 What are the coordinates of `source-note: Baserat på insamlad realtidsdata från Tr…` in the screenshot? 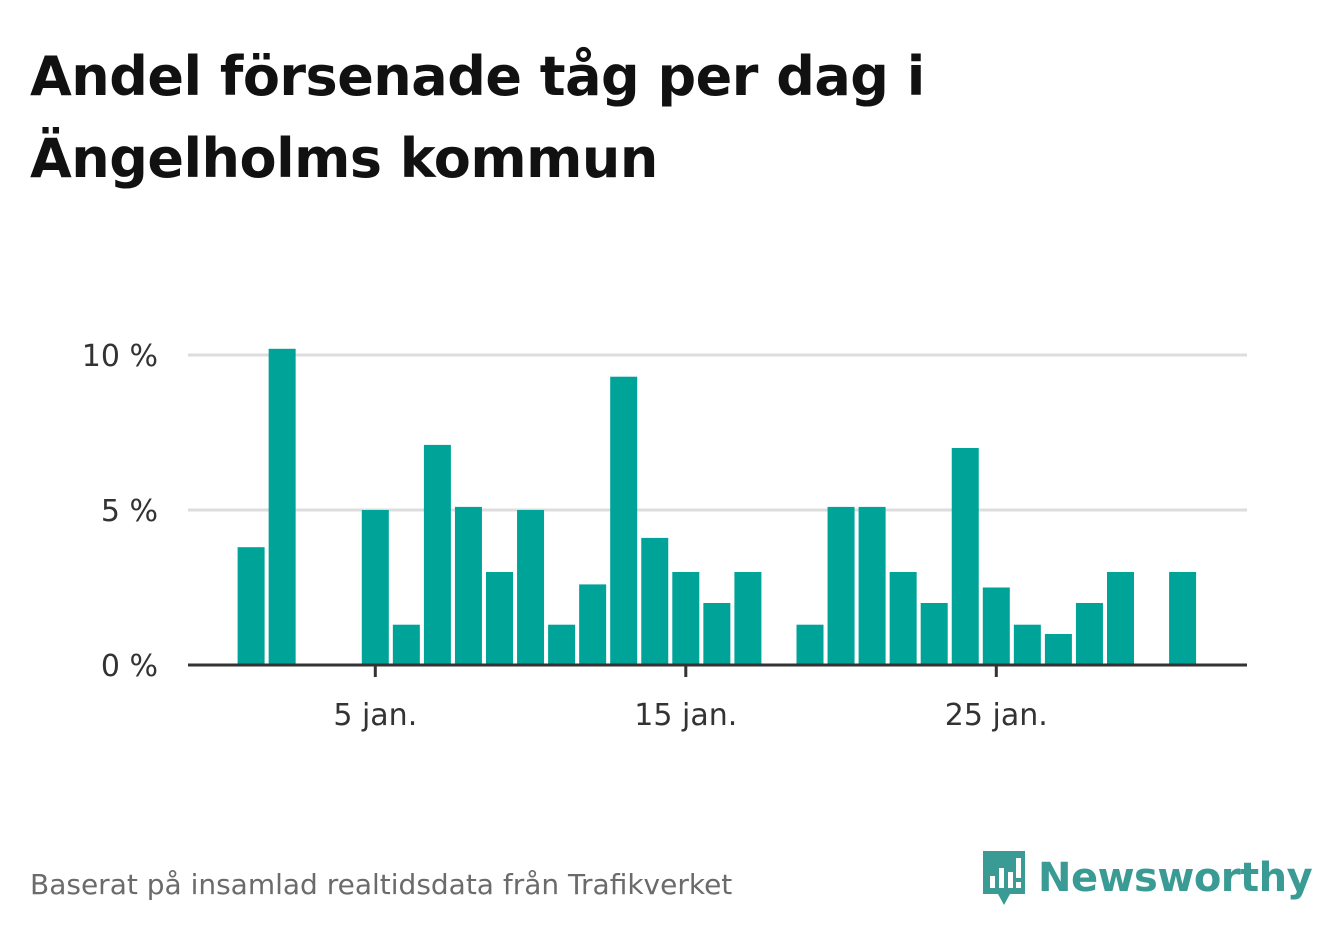 It's located at (381, 884).